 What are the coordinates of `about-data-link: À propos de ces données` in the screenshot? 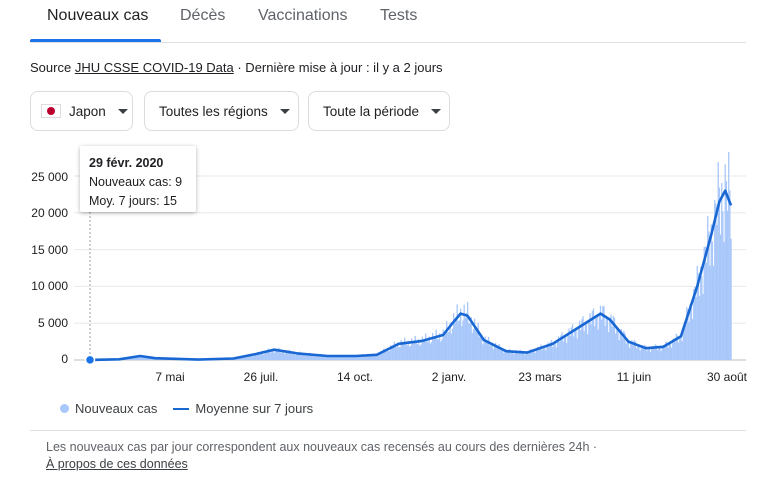 It's located at (117, 464).